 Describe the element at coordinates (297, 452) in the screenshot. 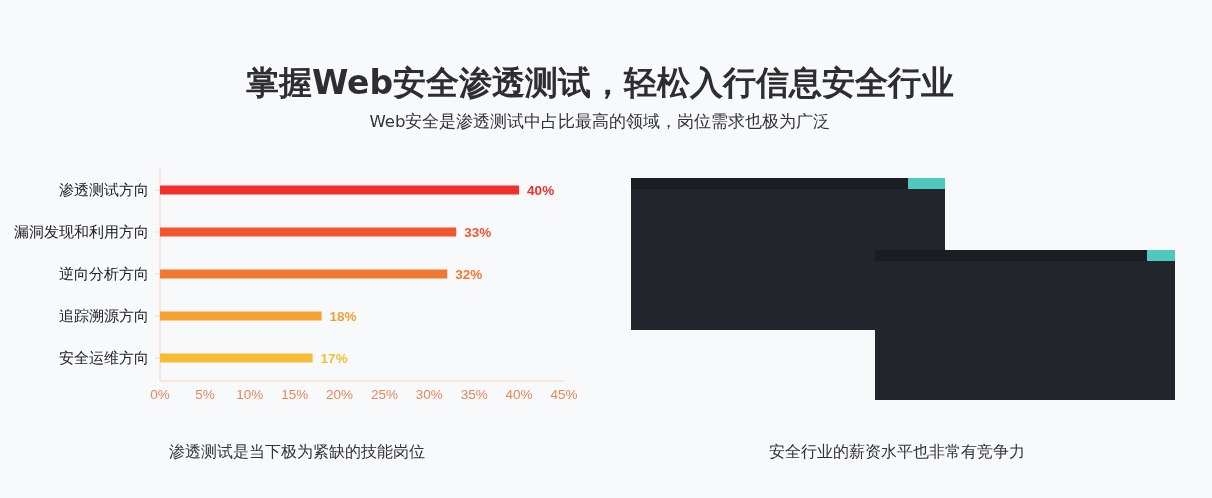

I see `caption: 渗透测试是当下极为紧缺的技能岗位` at that location.